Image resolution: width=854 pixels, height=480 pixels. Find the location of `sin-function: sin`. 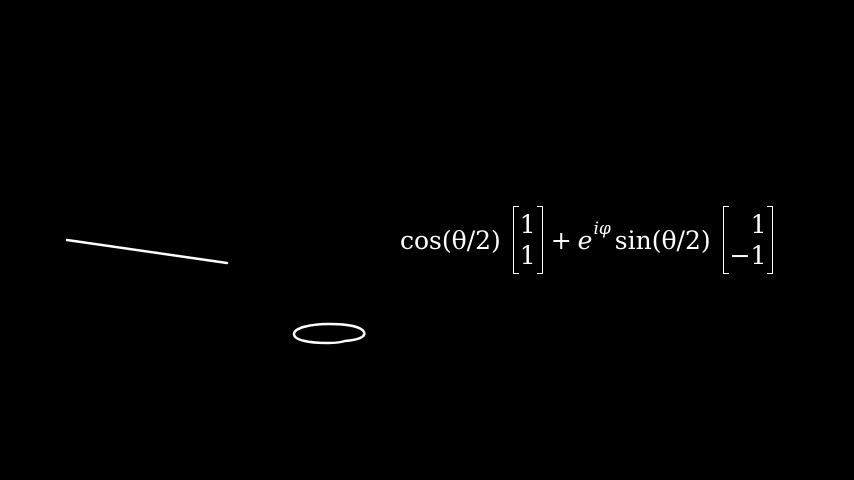

sin-function: sin is located at coordinates (633, 240).